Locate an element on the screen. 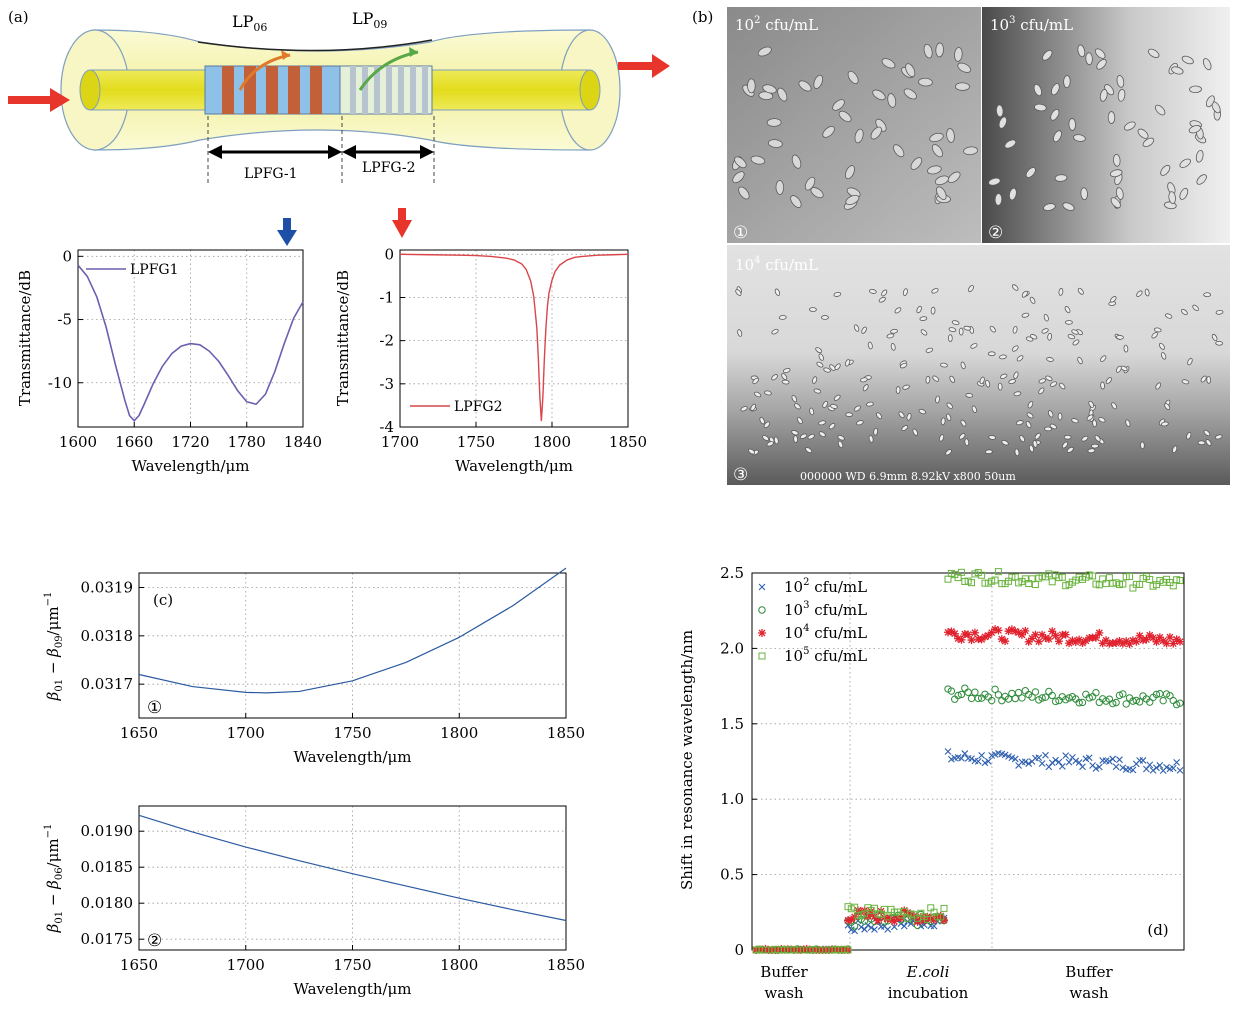 This screenshot has height=1012, width=1238. y-tick-label: 2.5 is located at coordinates (732, 573).